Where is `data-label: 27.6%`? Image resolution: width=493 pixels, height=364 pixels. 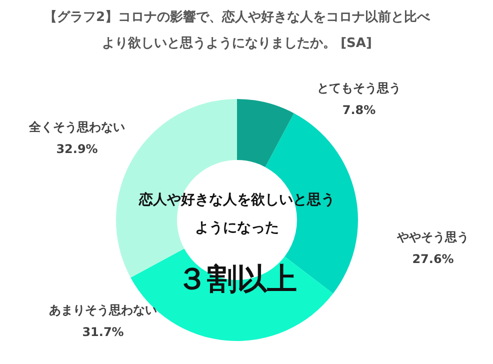 data-label: 27.6% is located at coordinates (433, 259).